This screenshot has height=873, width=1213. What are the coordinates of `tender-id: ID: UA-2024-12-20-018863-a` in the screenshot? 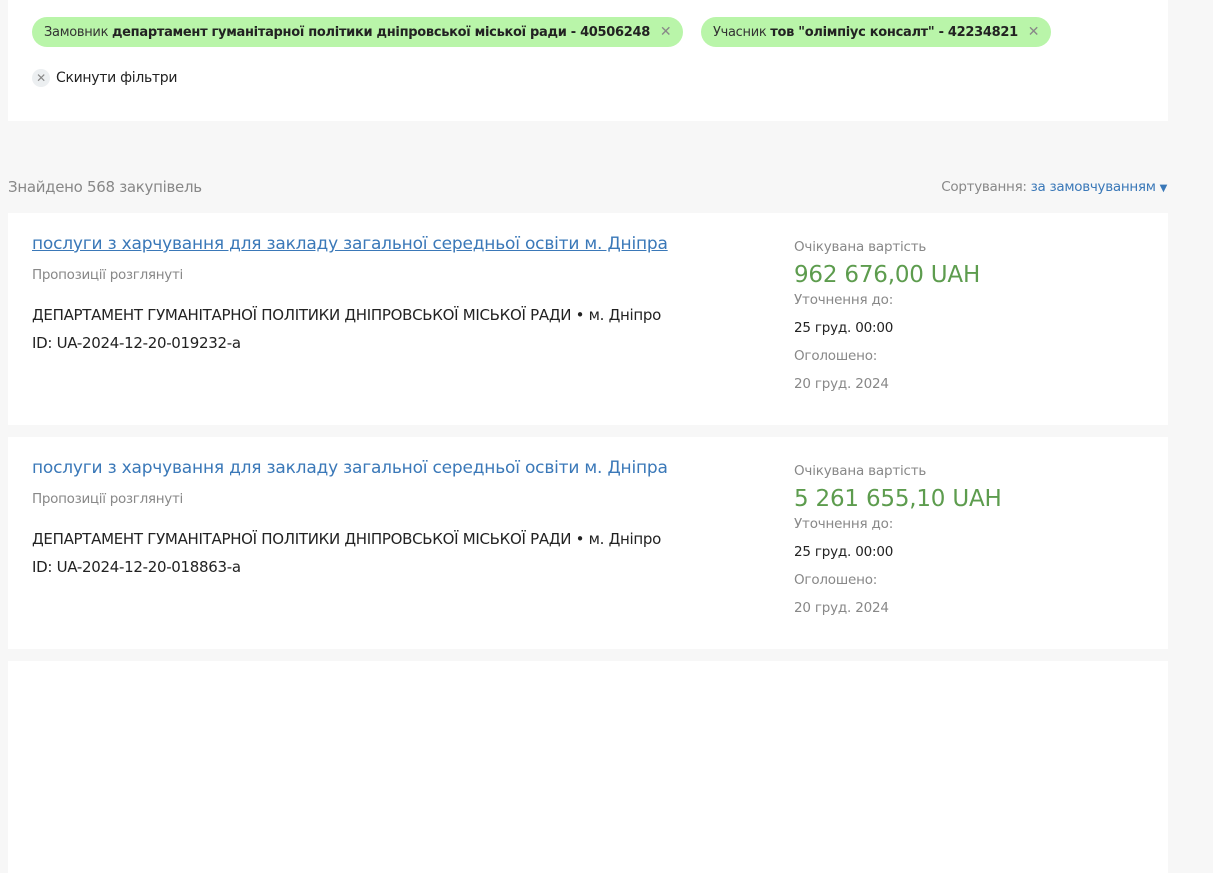 It's located at (136, 567).